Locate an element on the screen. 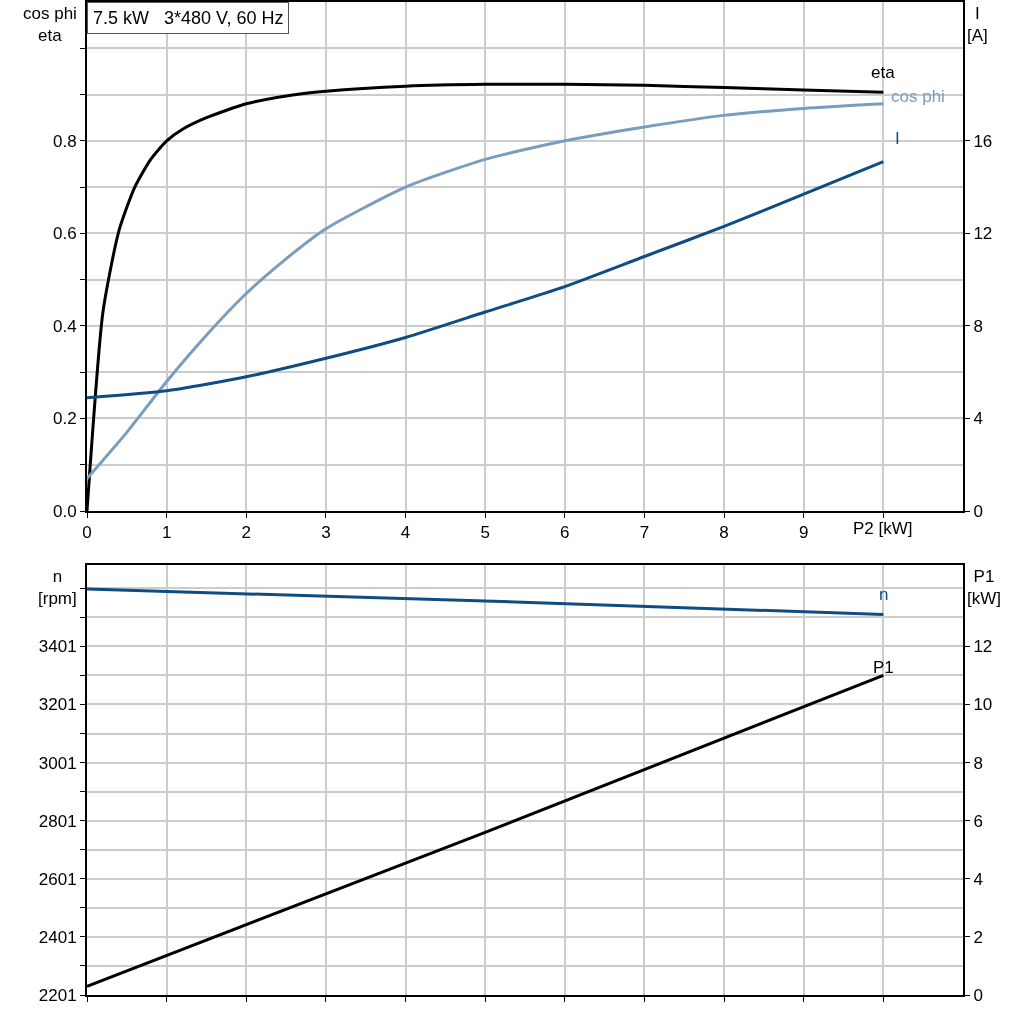 The width and height of the screenshot is (1024, 1024). y2-tick-label: 10 is located at coordinates (983, 705).